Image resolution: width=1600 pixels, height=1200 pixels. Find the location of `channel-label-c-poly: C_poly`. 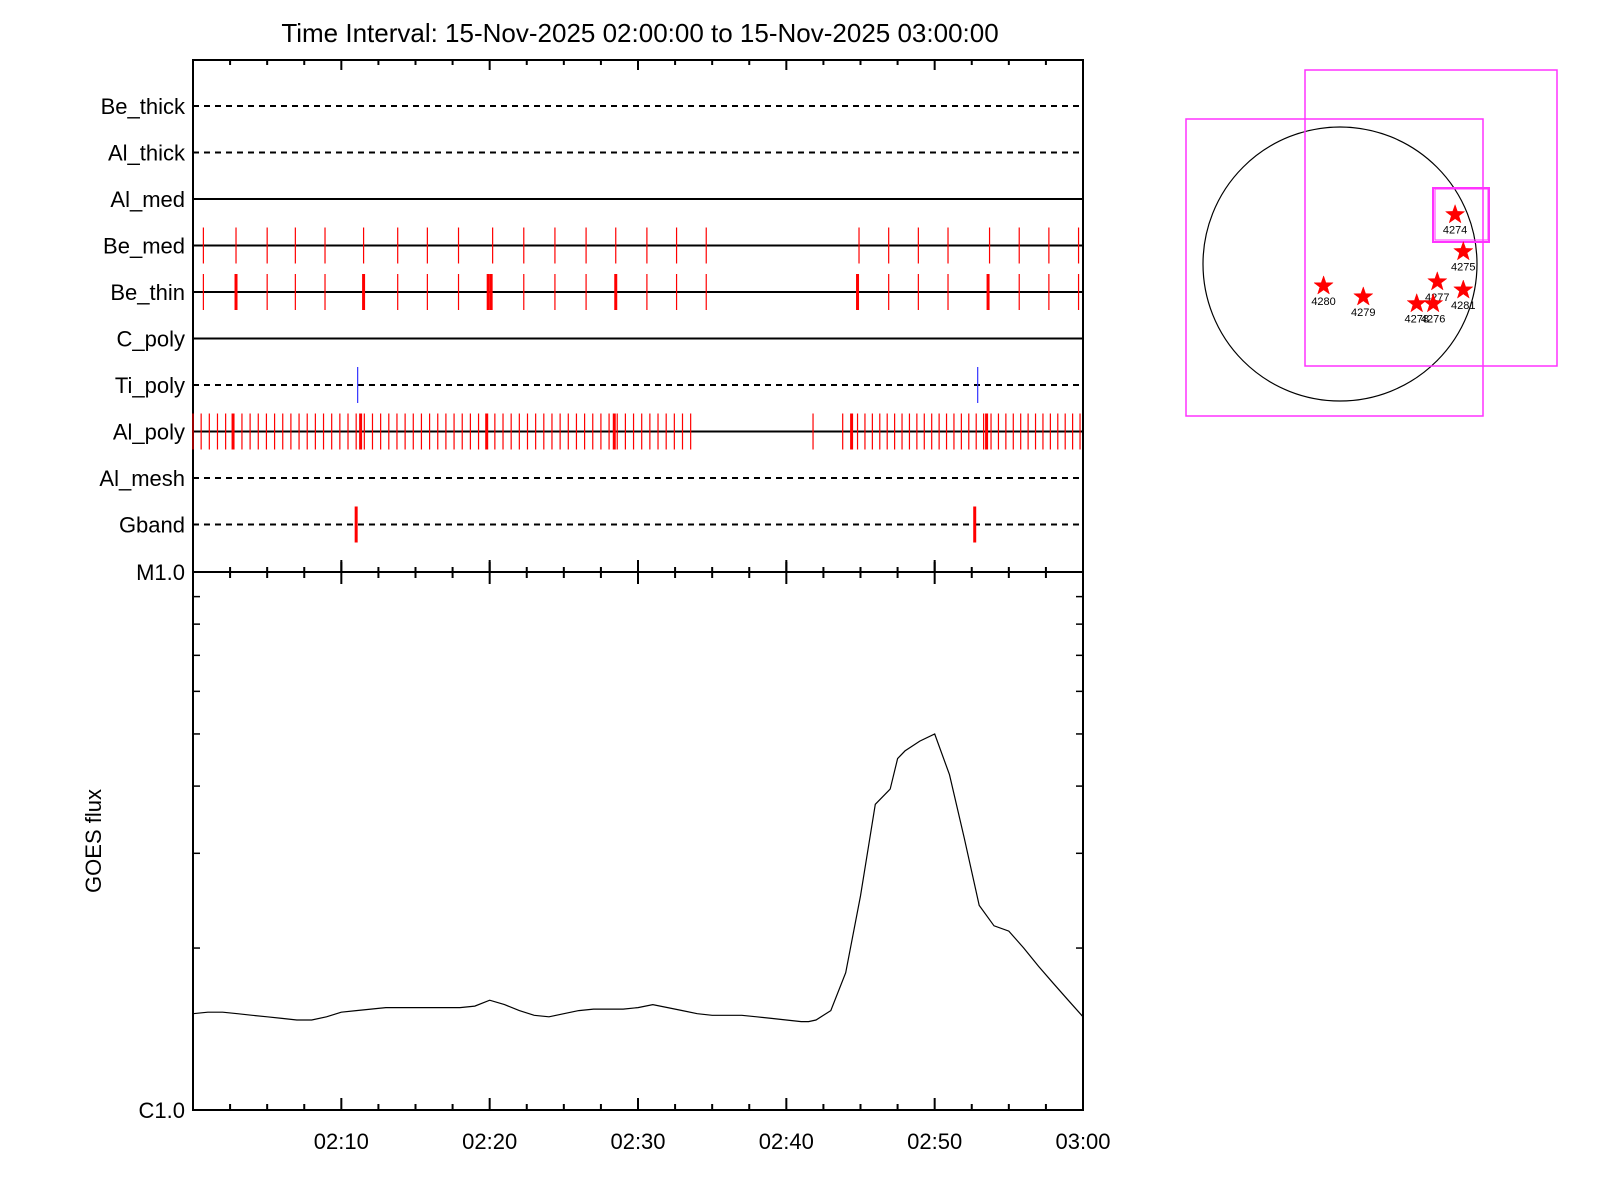

channel-label-c-poly: C_poly is located at coordinates (151, 339).